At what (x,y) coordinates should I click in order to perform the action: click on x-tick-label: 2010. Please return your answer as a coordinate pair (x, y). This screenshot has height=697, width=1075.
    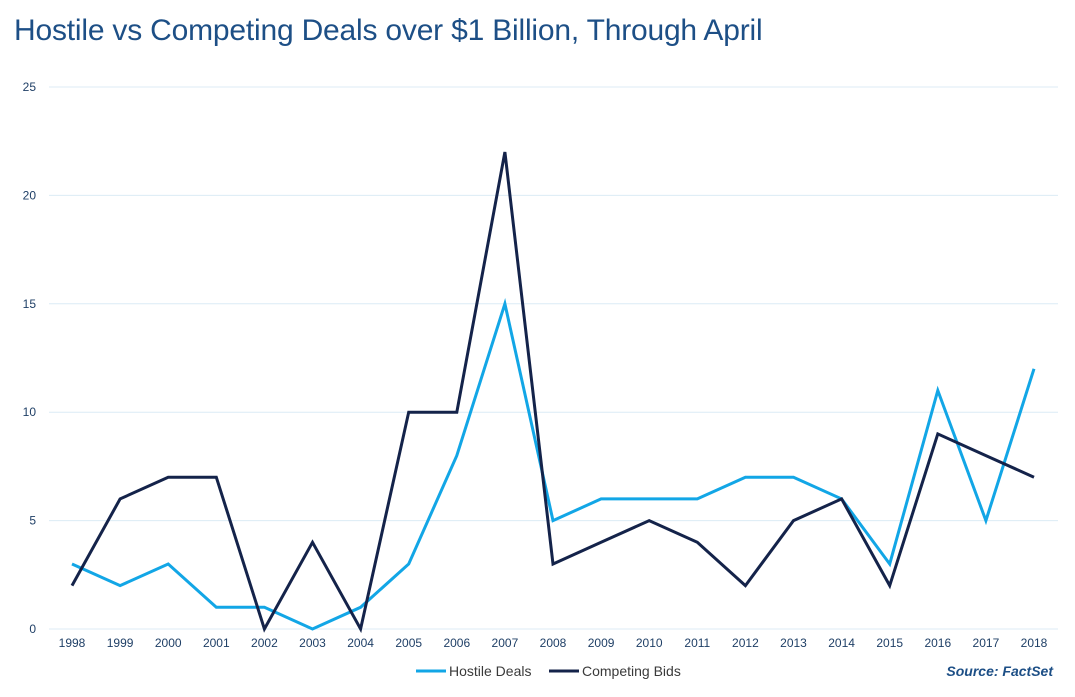
    Looking at the image, I should click on (649, 643).